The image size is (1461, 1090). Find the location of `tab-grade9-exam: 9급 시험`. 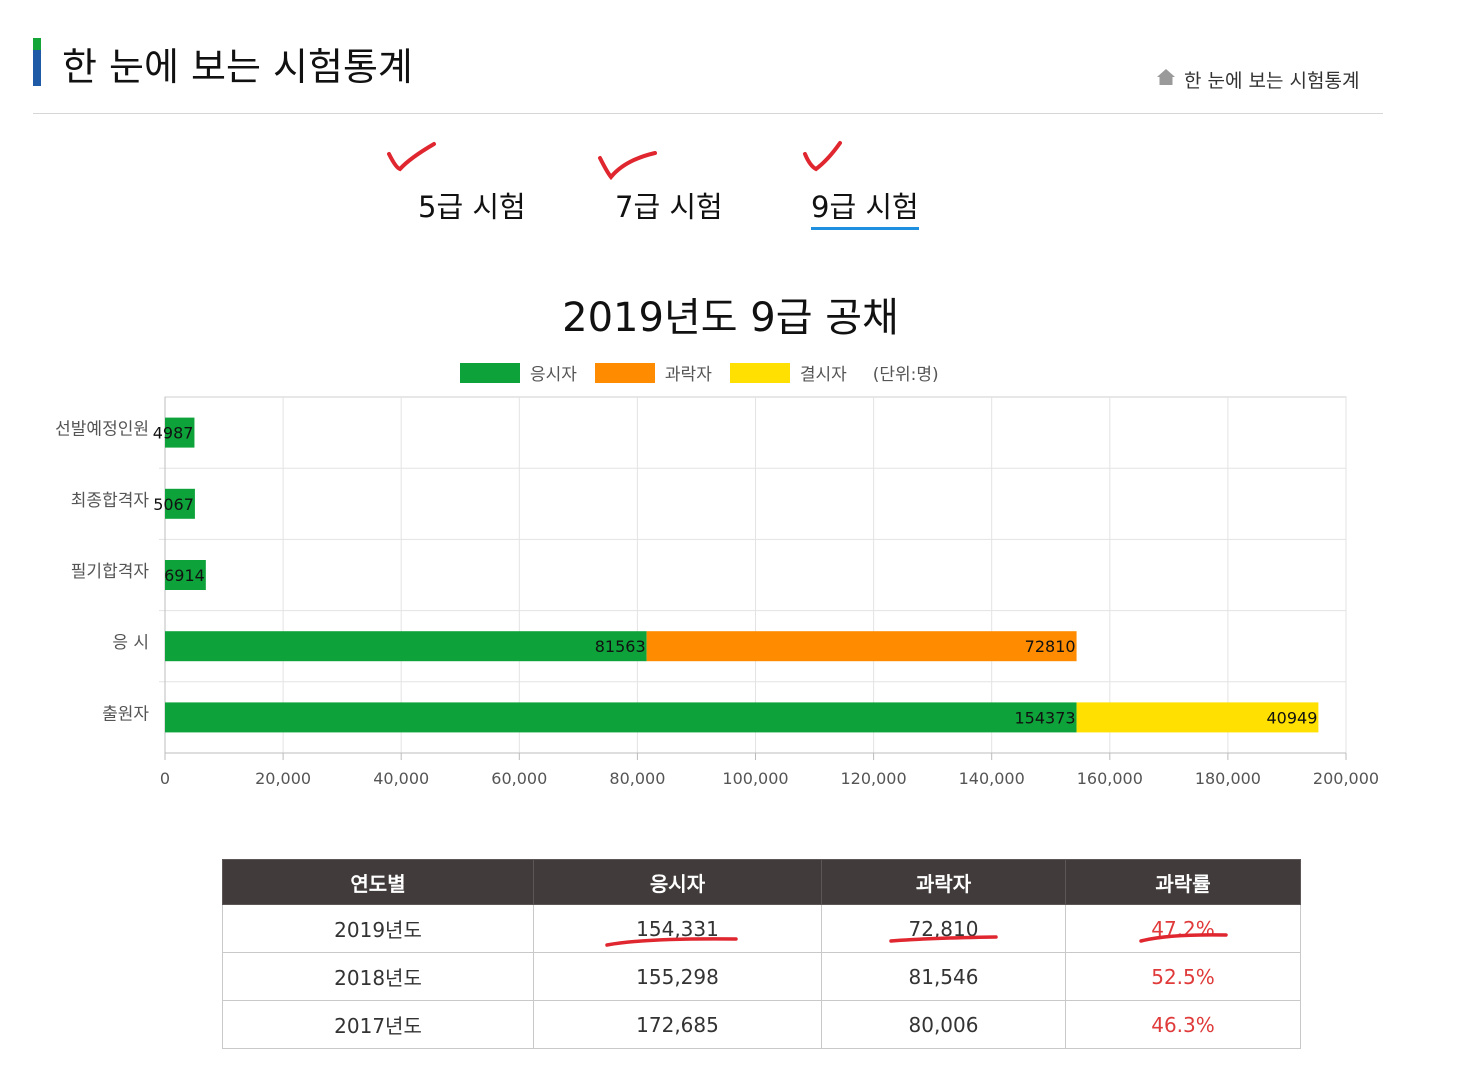

tab-grade9-exam: 9급 시험 is located at coordinates (865, 207).